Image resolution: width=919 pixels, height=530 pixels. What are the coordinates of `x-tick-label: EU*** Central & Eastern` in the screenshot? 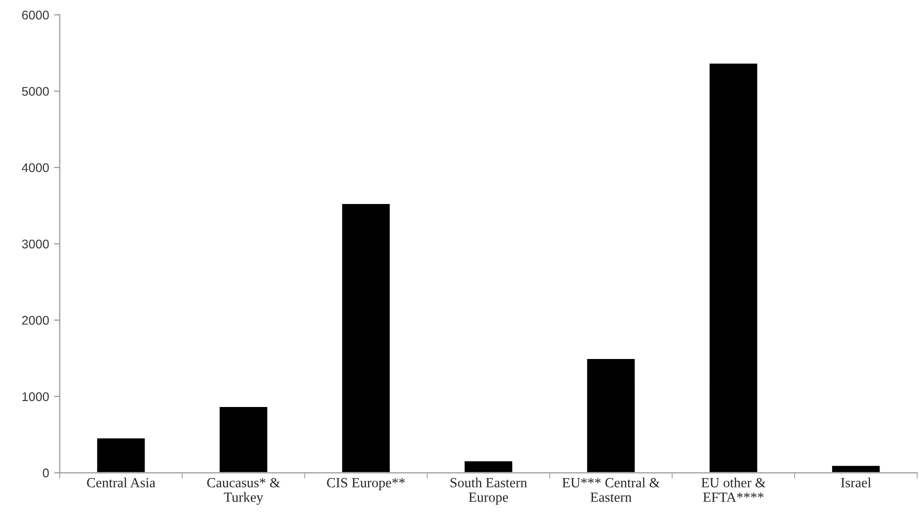 It's located at (611, 490).